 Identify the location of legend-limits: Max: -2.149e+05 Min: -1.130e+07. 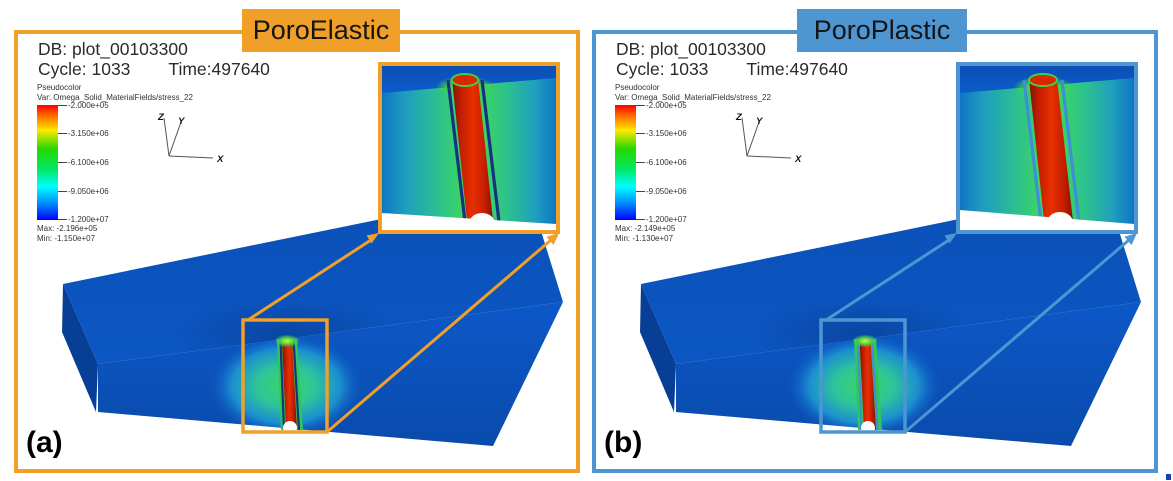
(705, 234).